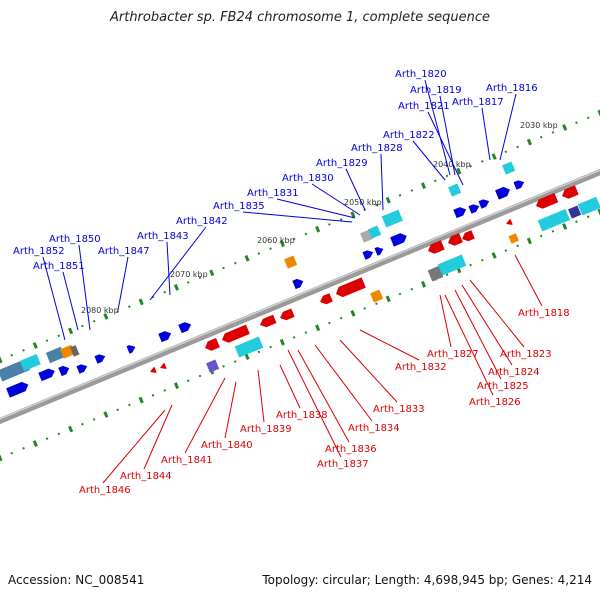 This screenshot has width=600, height=600. What do you see at coordinates (39, 251) in the screenshot?
I see `gene-label-forward: Arth_1852` at bounding box center [39, 251].